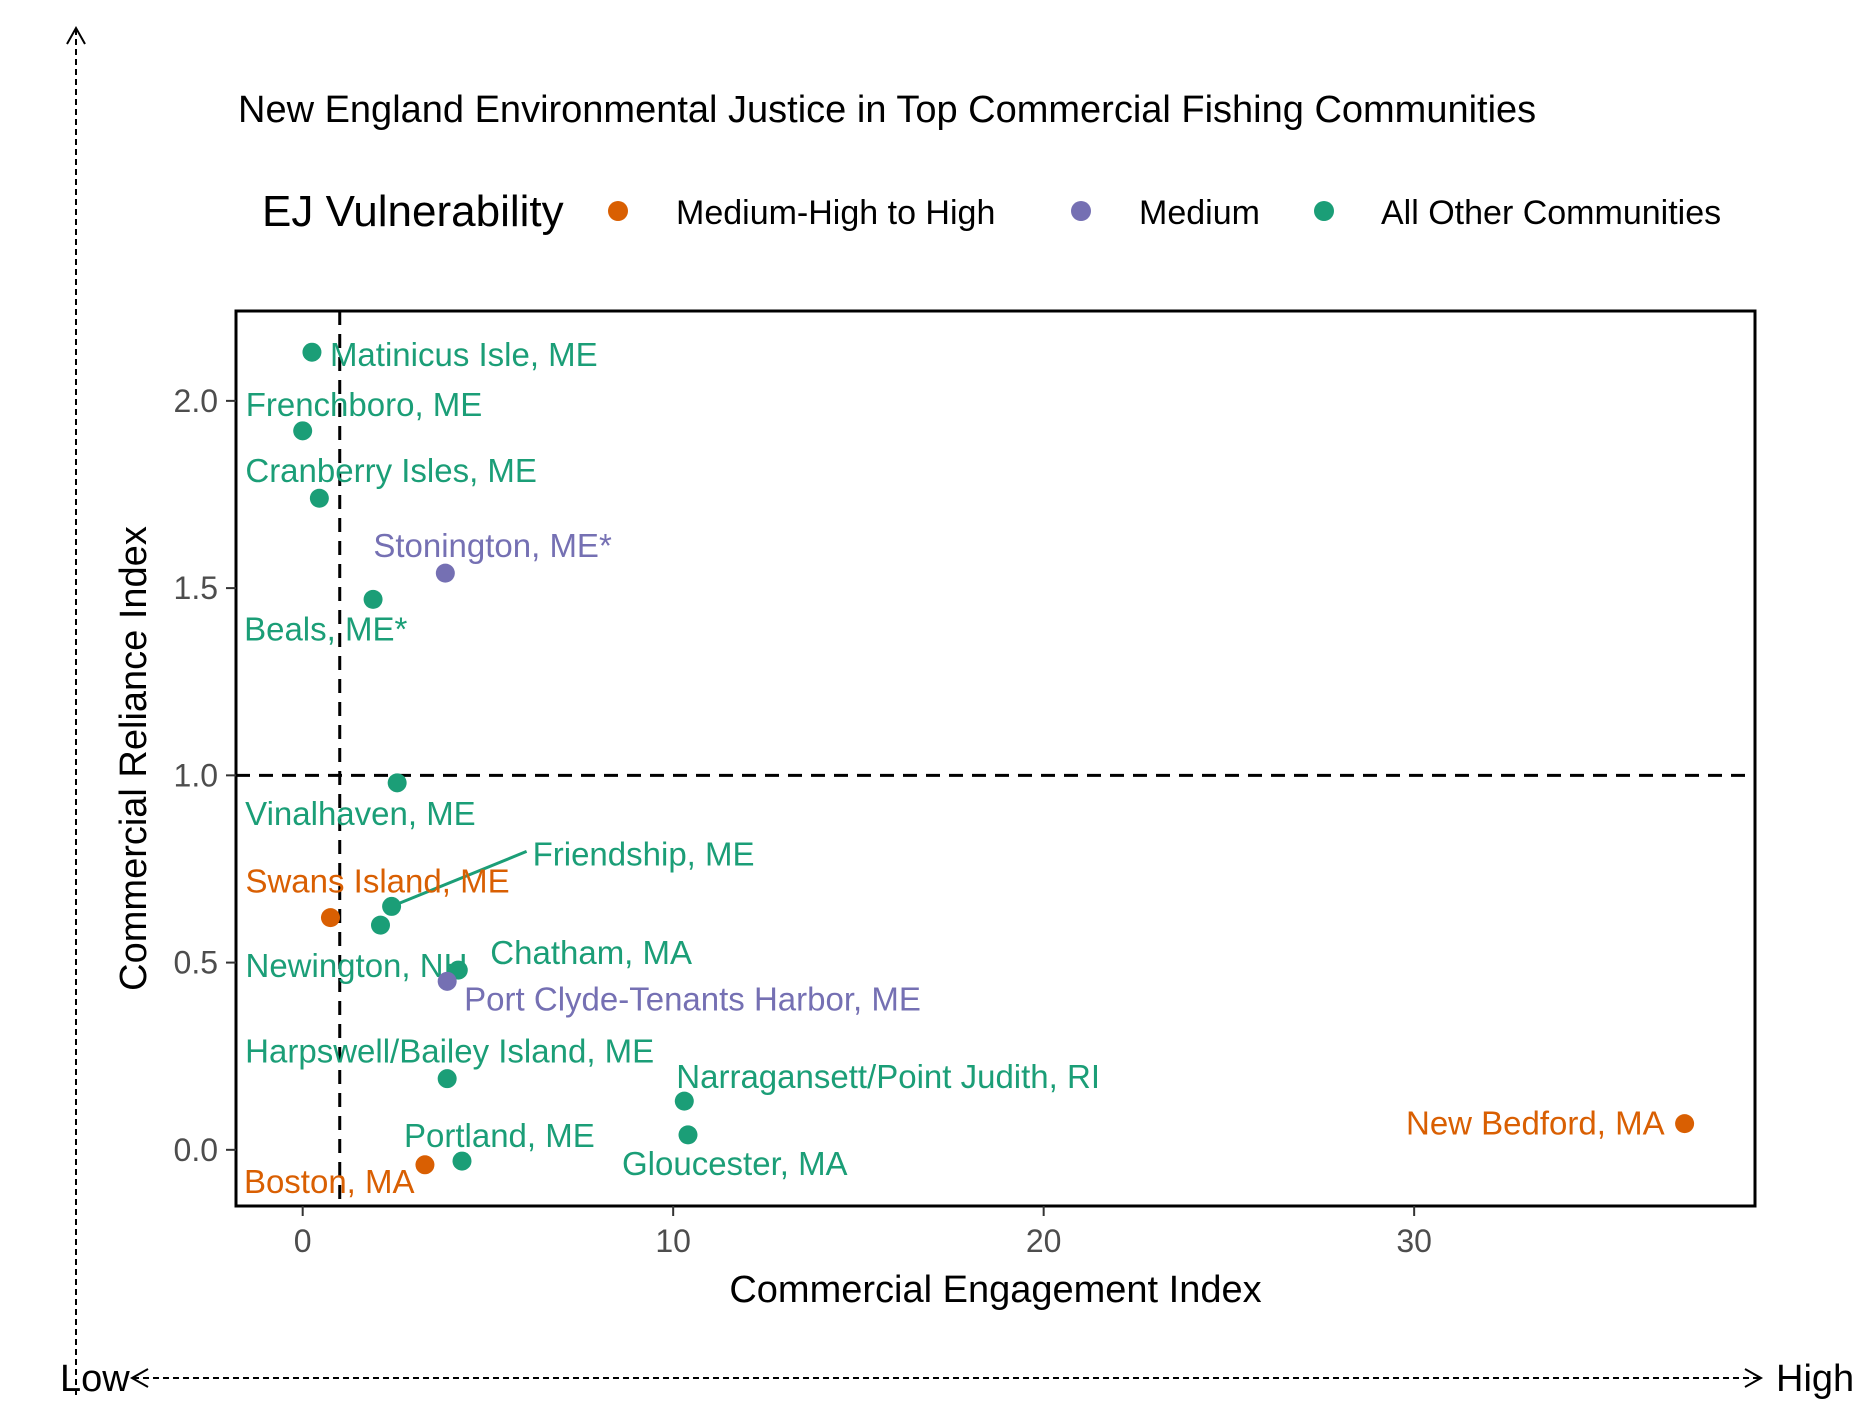 This screenshot has width=1872, height=1404. Describe the element at coordinates (1081, 211) in the screenshot. I see `legend-marker-medium` at that location.